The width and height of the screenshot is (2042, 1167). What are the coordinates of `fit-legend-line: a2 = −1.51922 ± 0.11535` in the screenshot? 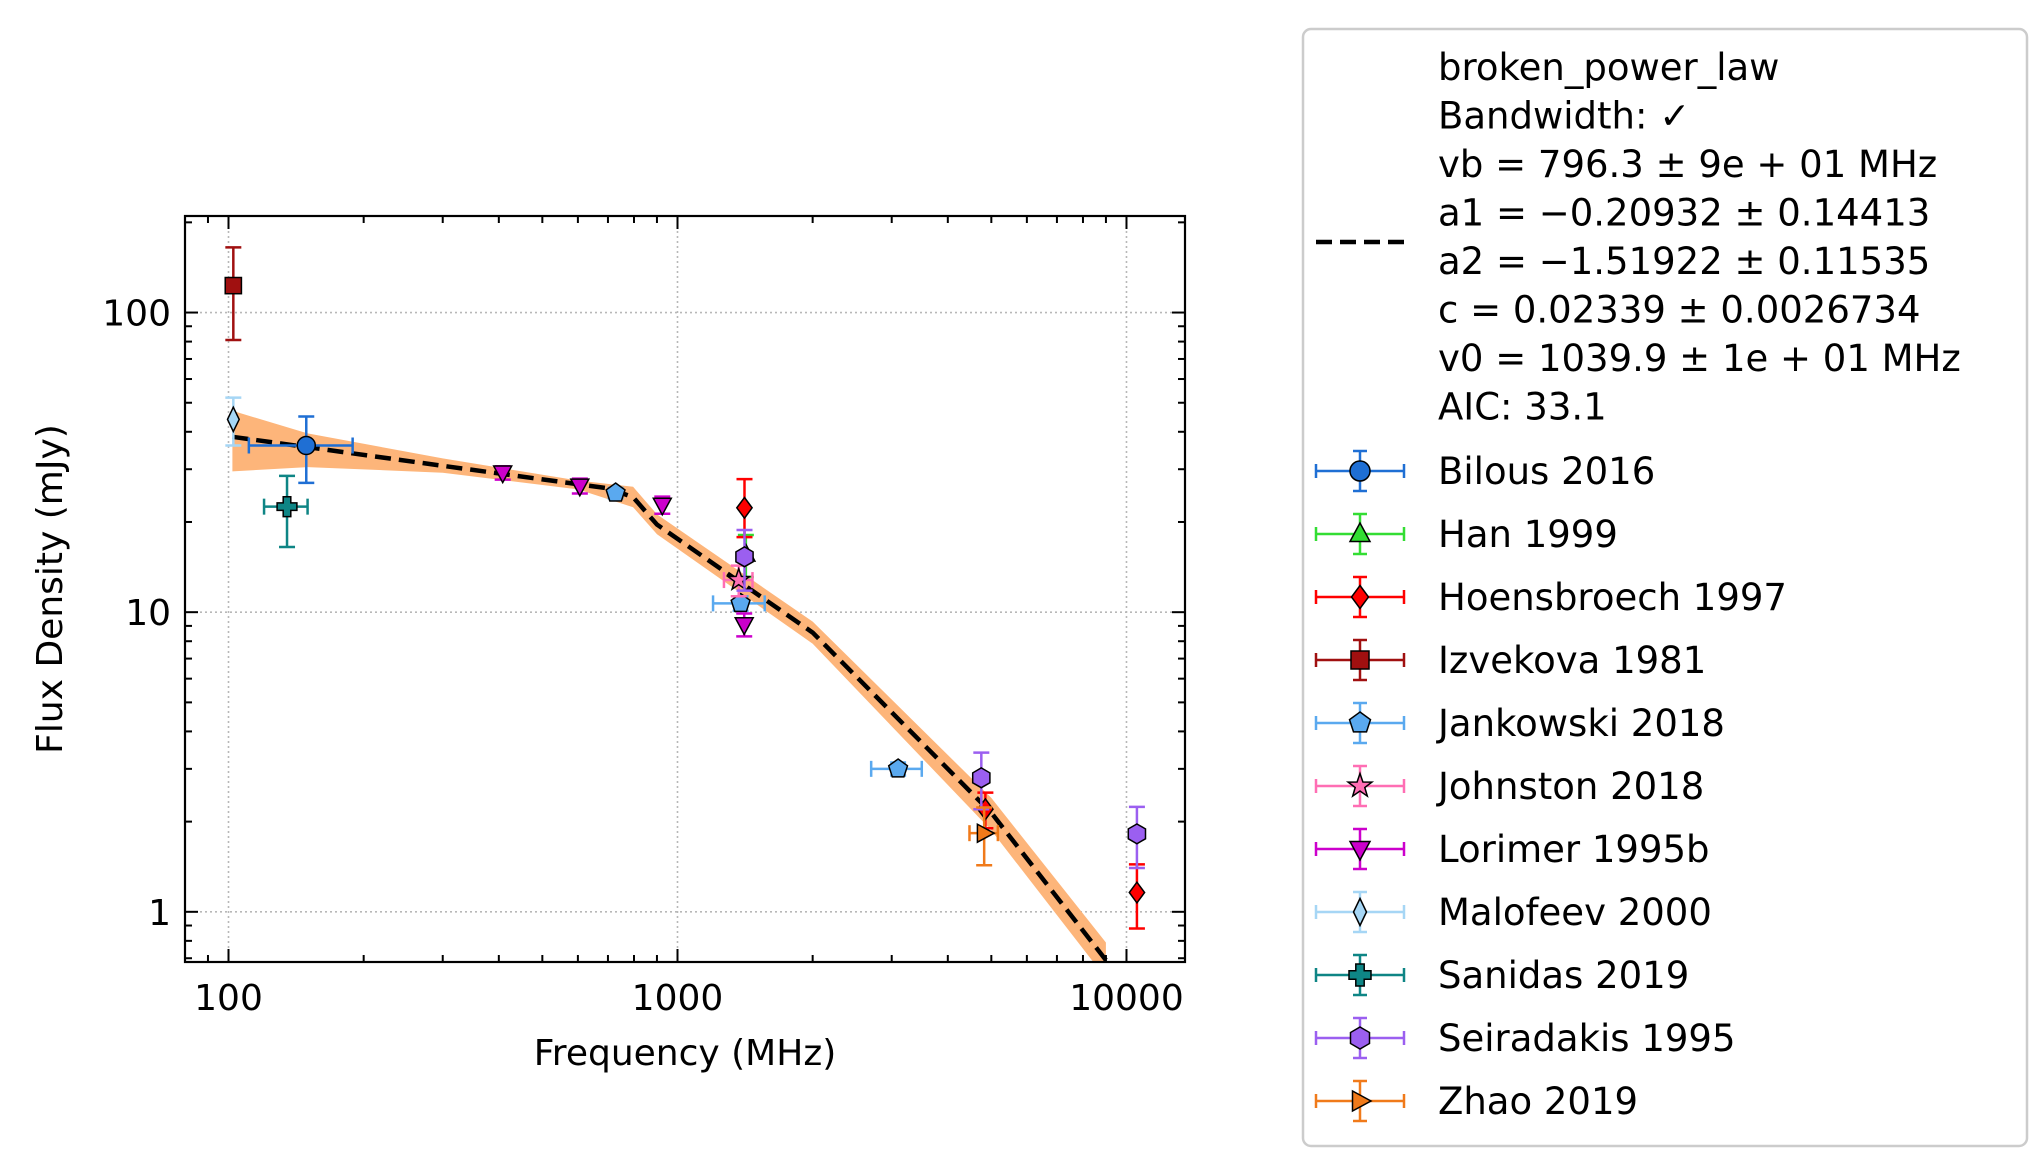 It's located at (1684, 261).